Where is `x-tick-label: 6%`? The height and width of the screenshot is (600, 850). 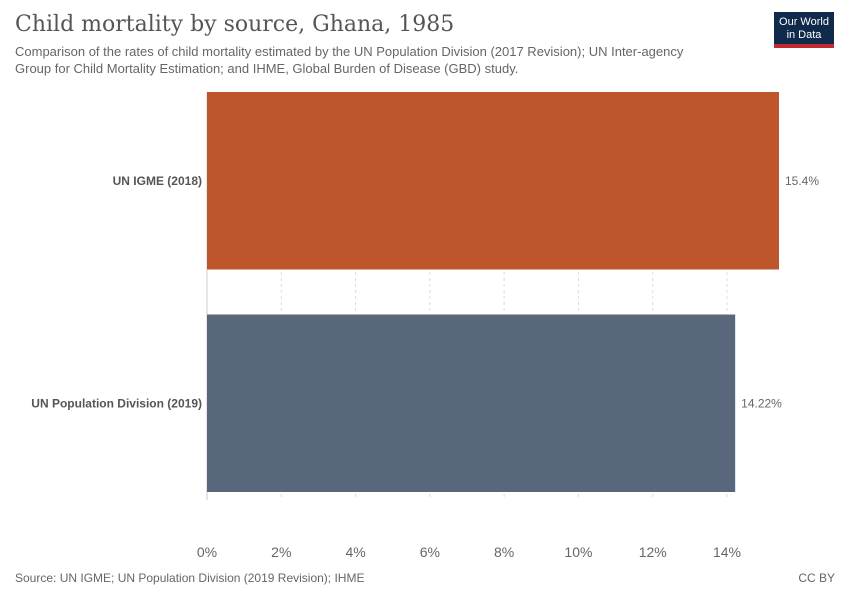
x-tick-label: 6% is located at coordinates (430, 552).